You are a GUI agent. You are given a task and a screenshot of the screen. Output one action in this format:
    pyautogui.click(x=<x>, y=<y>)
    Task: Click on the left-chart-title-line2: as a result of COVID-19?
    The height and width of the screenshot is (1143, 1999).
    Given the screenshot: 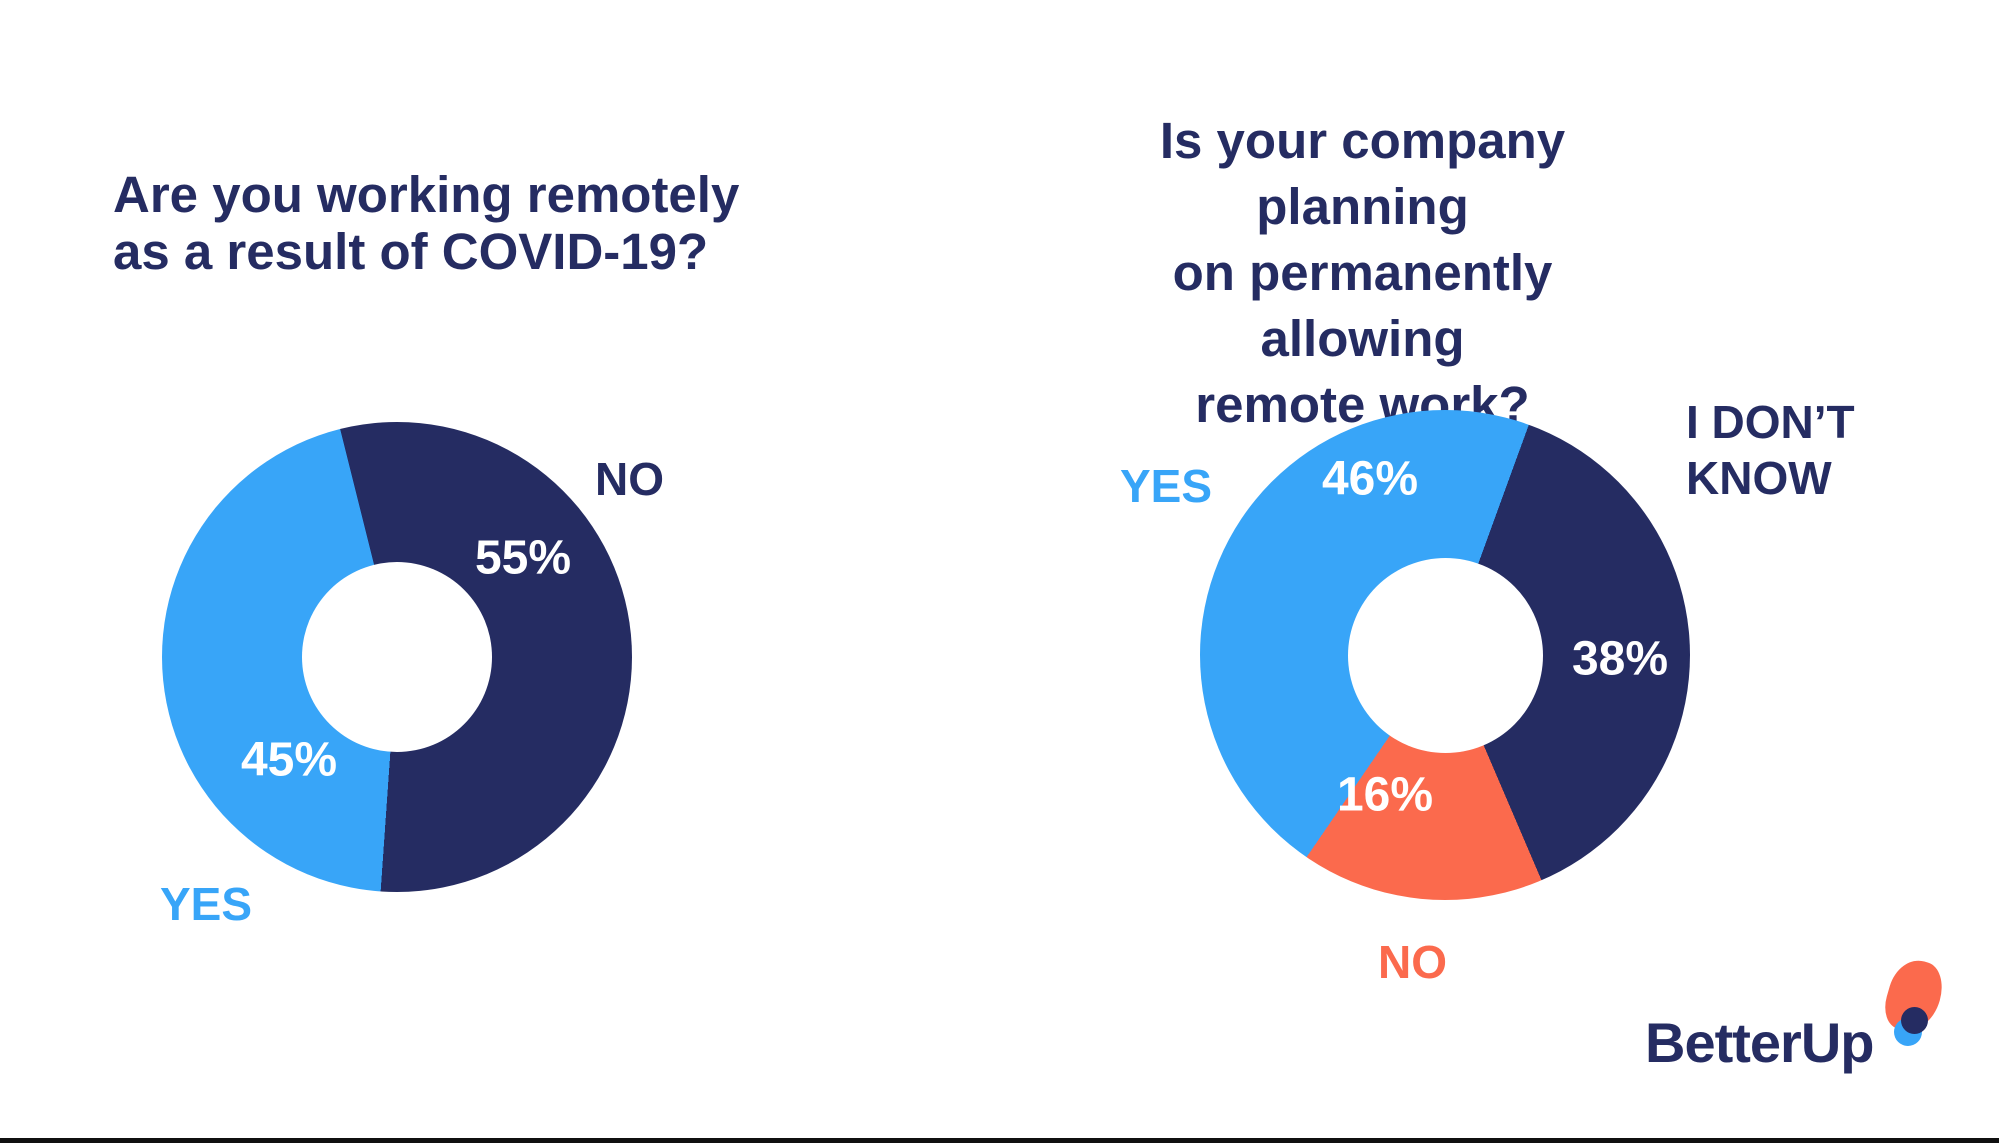 What is the action you would take?
    pyautogui.click(x=411, y=251)
    